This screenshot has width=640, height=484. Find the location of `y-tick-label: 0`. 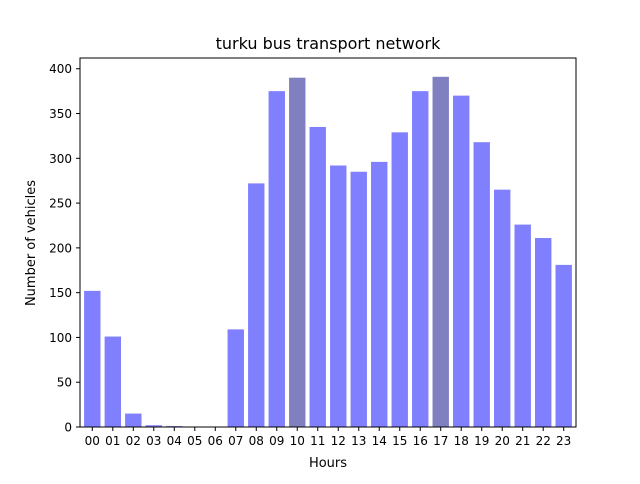

y-tick-label: 0 is located at coordinates (68, 428).